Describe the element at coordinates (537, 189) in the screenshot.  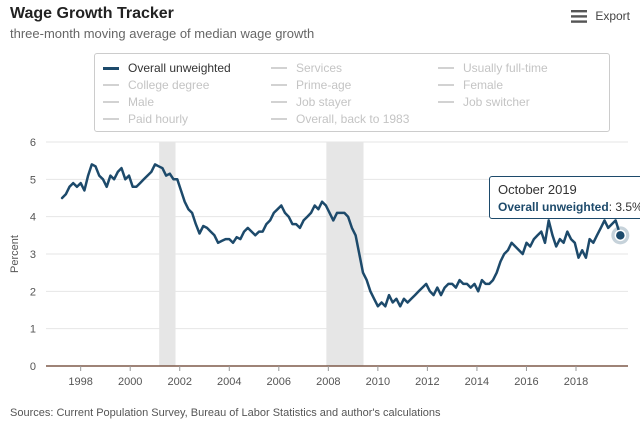
I see `tooltip-date: October 2019` at that location.